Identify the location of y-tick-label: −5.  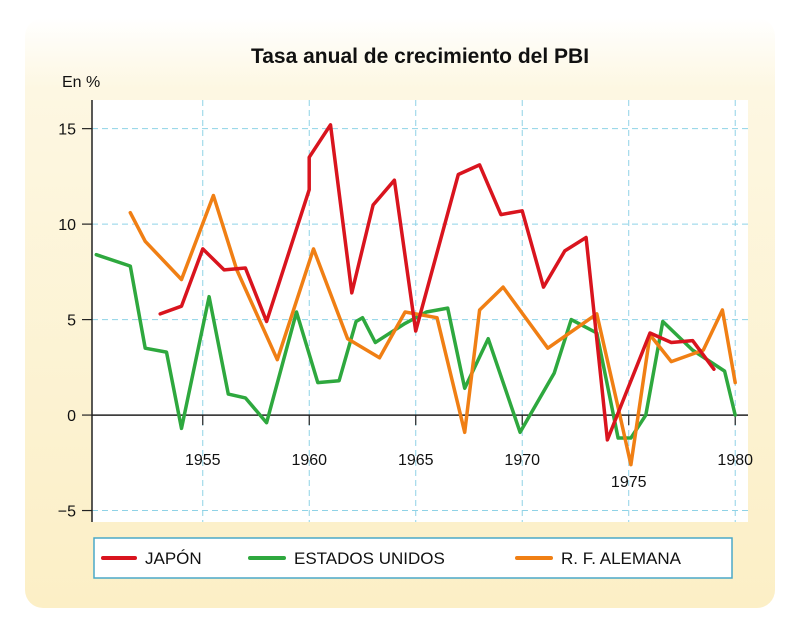
(67, 512).